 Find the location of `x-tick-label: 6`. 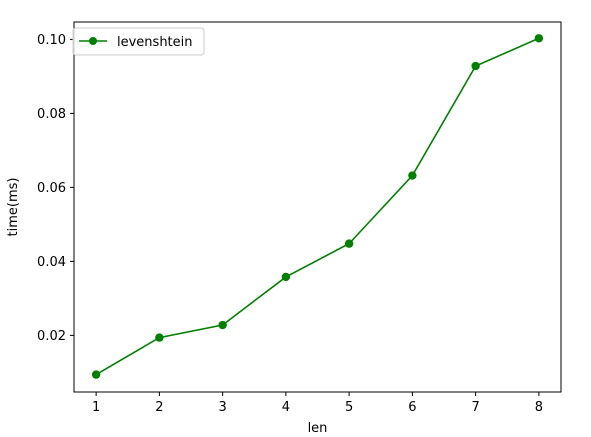

x-tick-label: 6 is located at coordinates (412, 407).